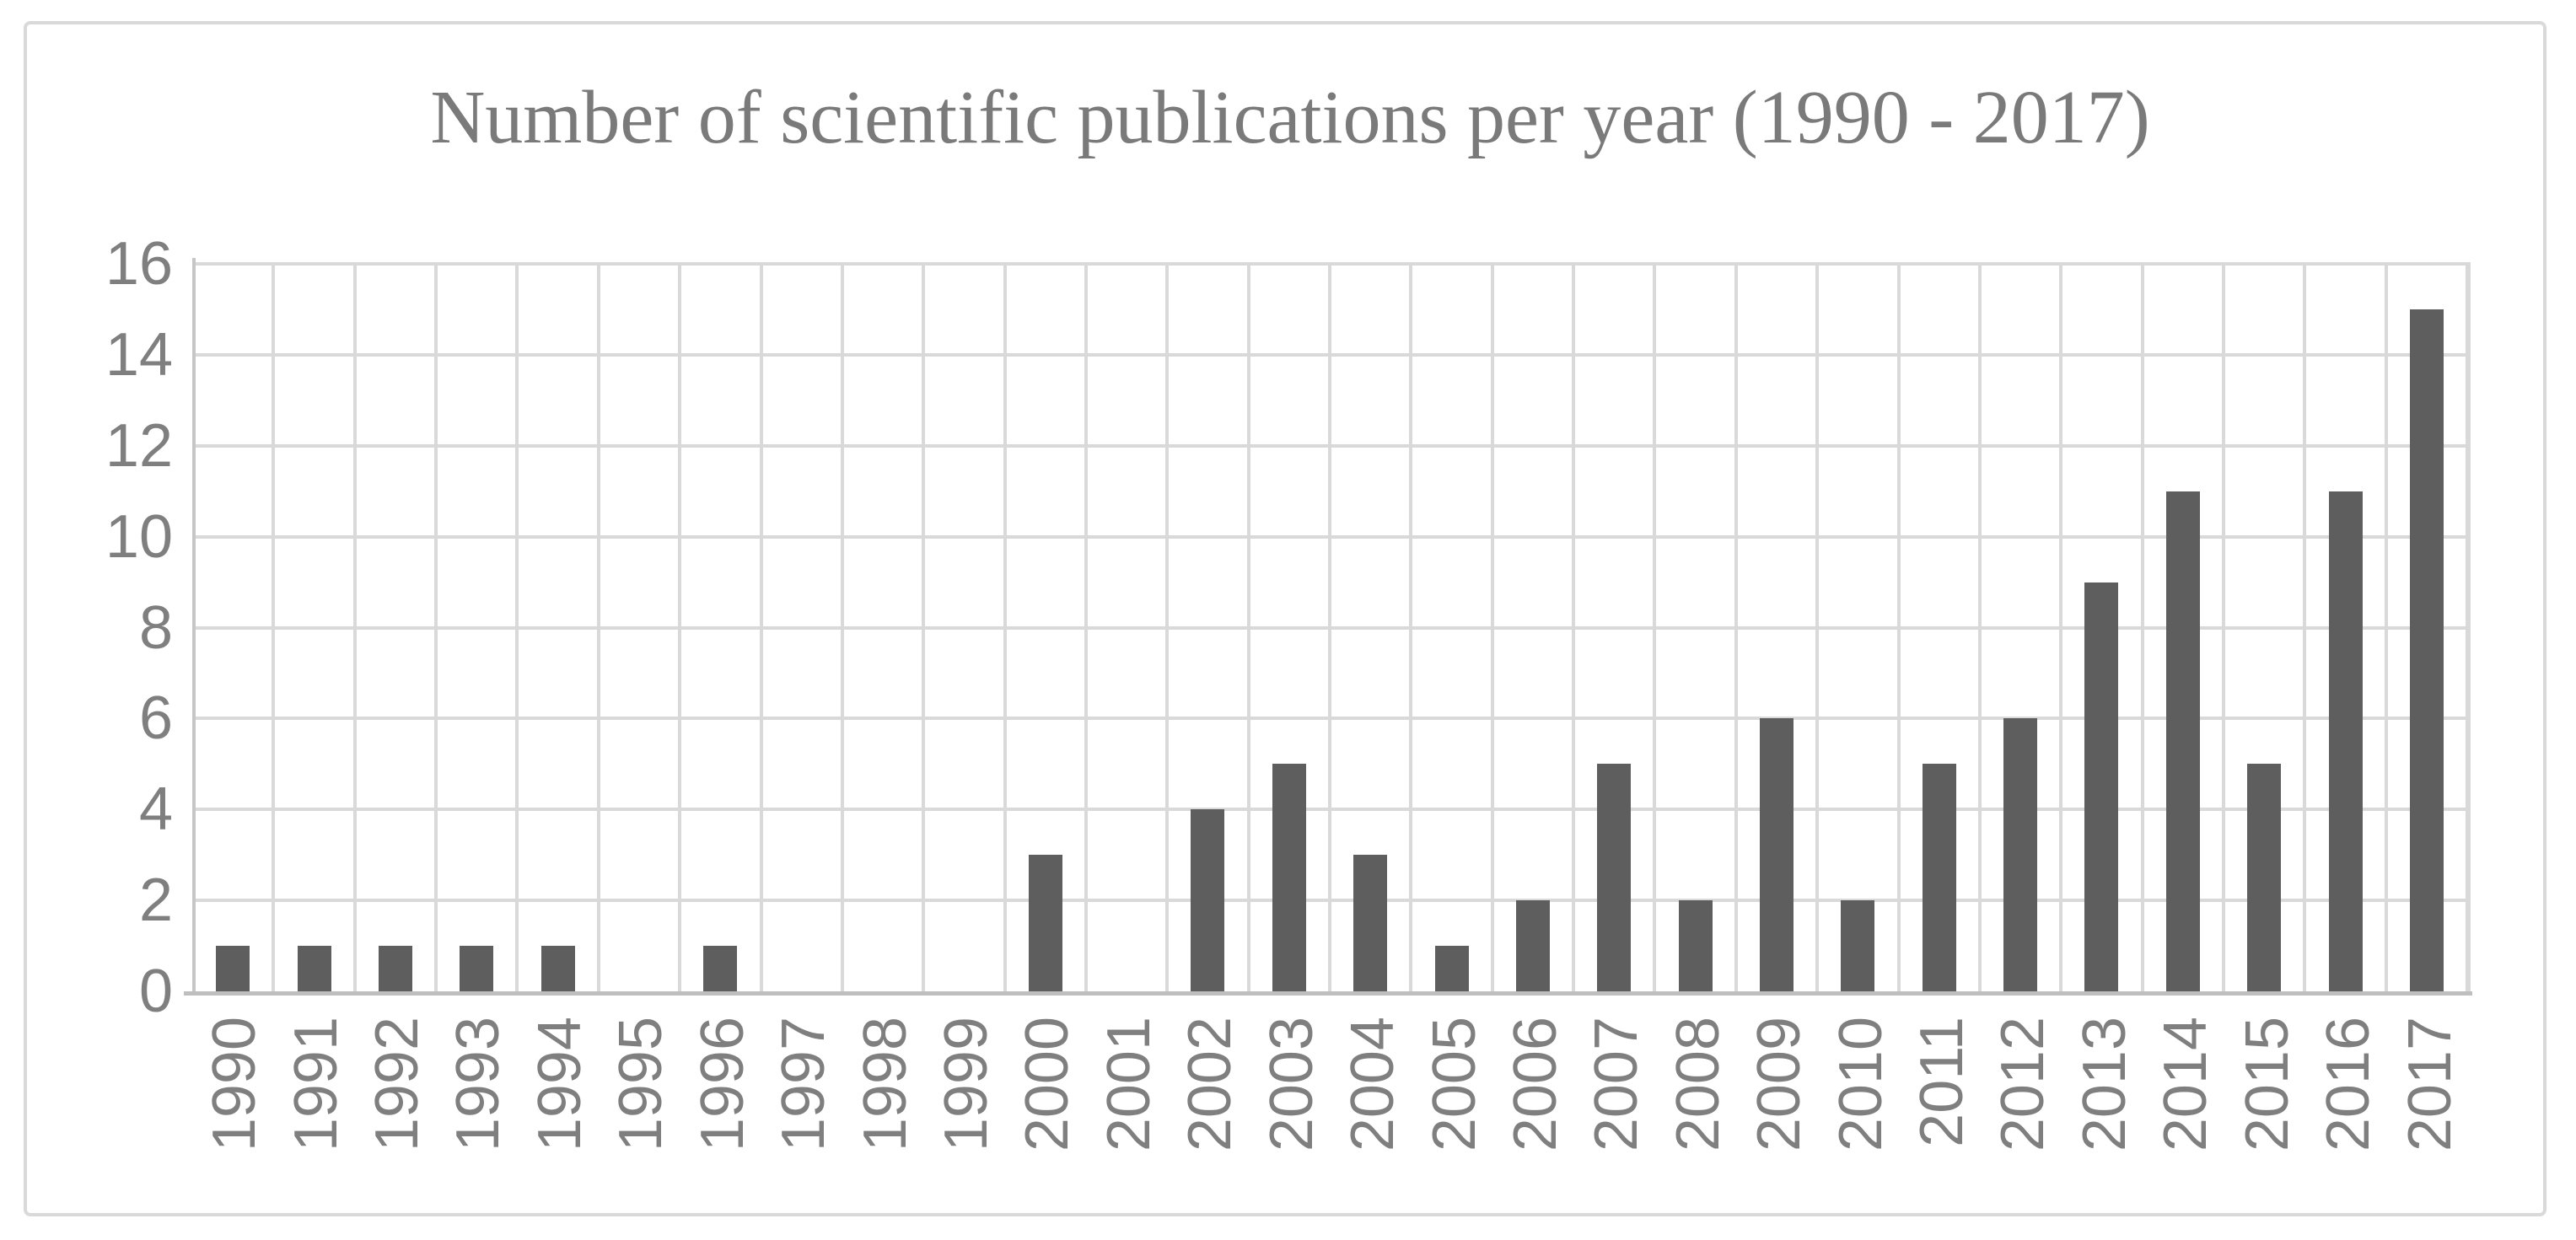  What do you see at coordinates (155, 901) in the screenshot?
I see `y-axis-tick-label: 2` at bounding box center [155, 901].